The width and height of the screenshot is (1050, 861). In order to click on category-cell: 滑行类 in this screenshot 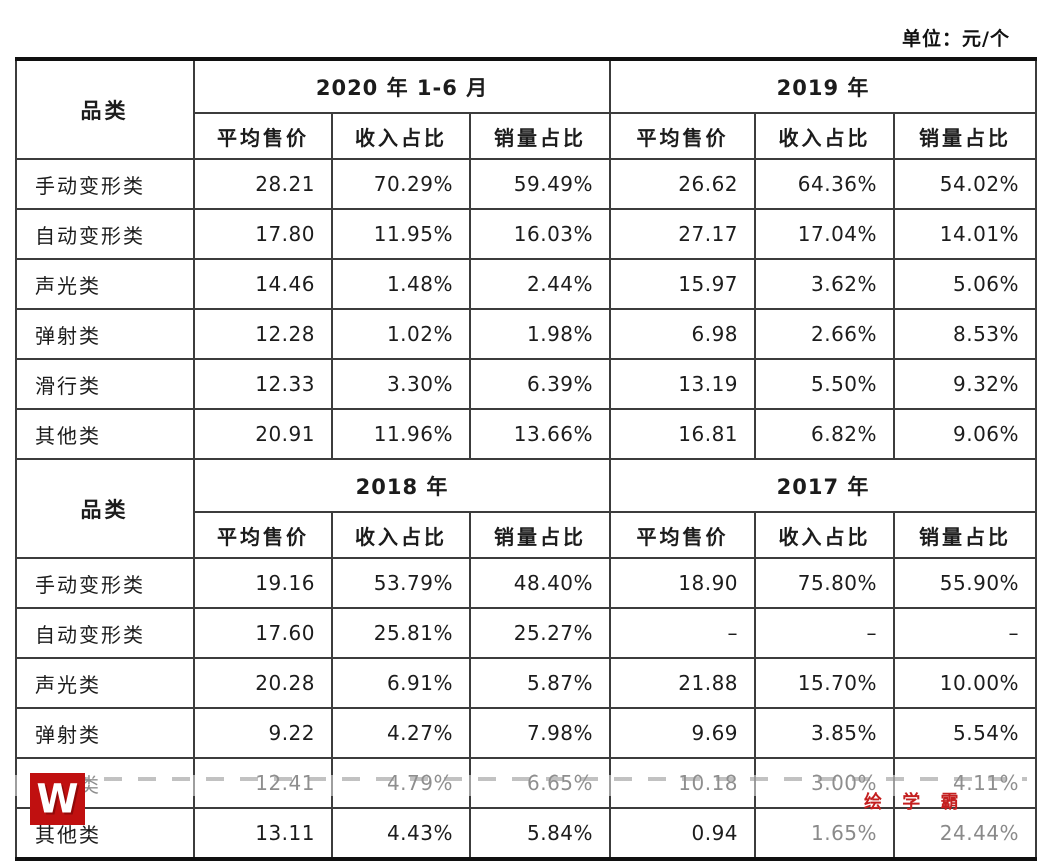, I will do `click(105, 384)`.